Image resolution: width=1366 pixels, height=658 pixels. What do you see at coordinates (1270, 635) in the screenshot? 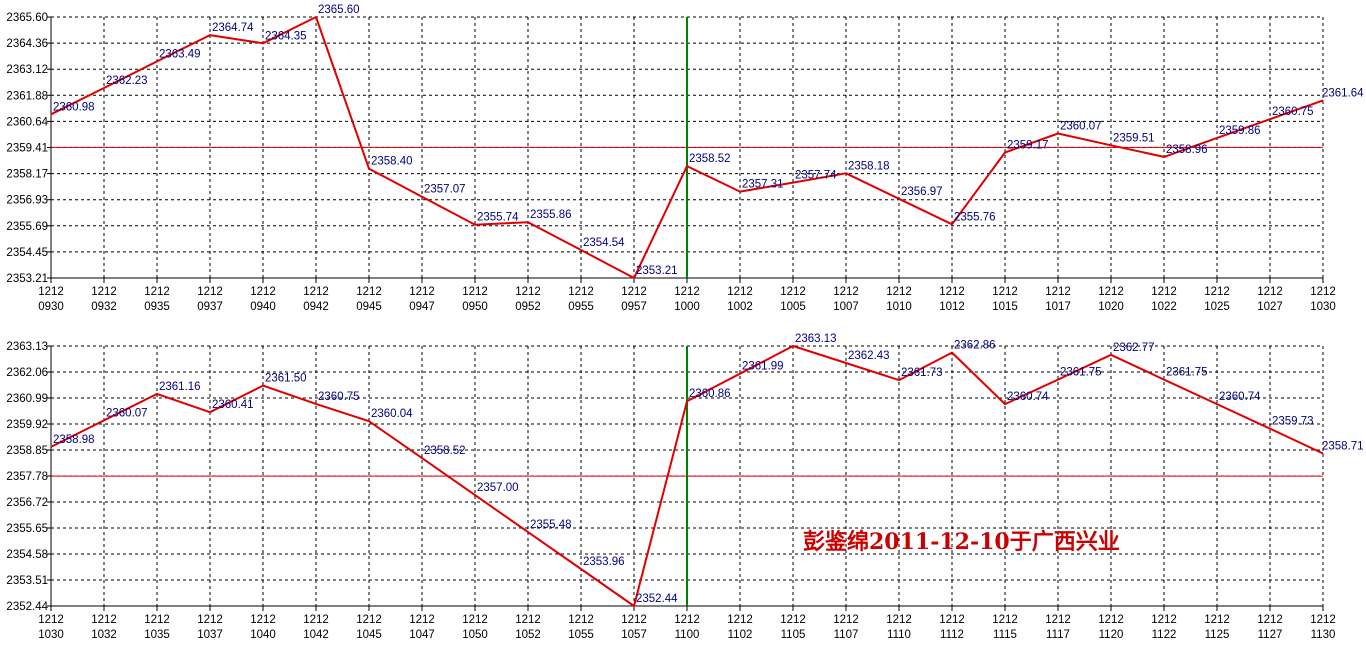
I see `x-tick-label-time: 1127` at bounding box center [1270, 635].